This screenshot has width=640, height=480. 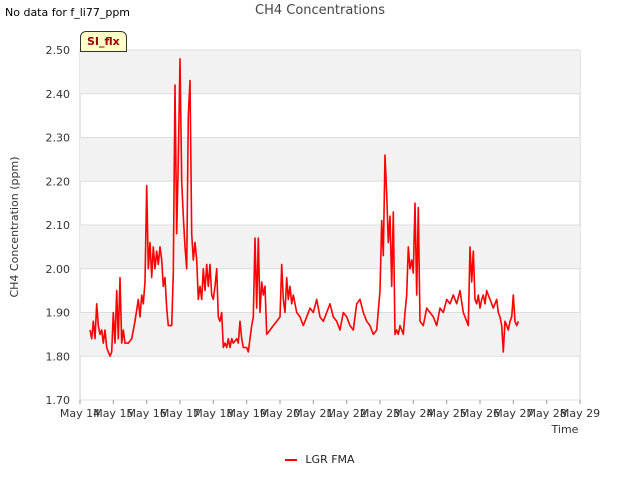 What do you see at coordinates (320, 10) in the screenshot?
I see `chart-title: CH4 Concentrations` at bounding box center [320, 10].